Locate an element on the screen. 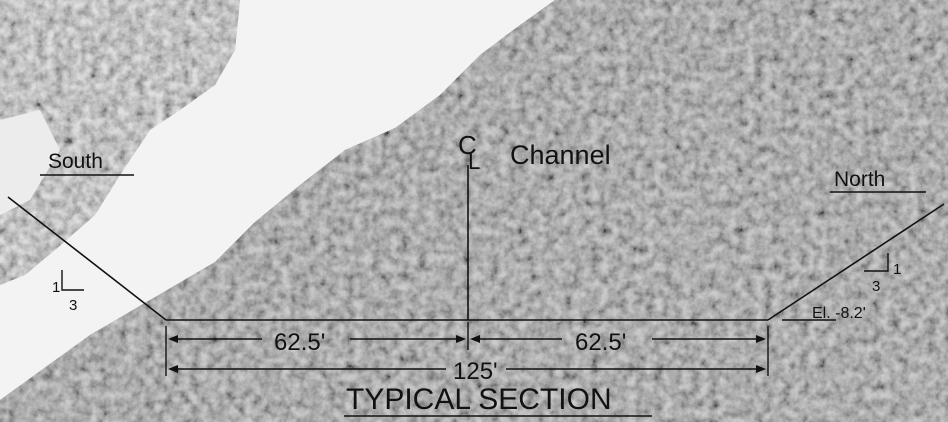 This screenshot has height=422, width=948. dimensions is located at coordinates (467, 349).